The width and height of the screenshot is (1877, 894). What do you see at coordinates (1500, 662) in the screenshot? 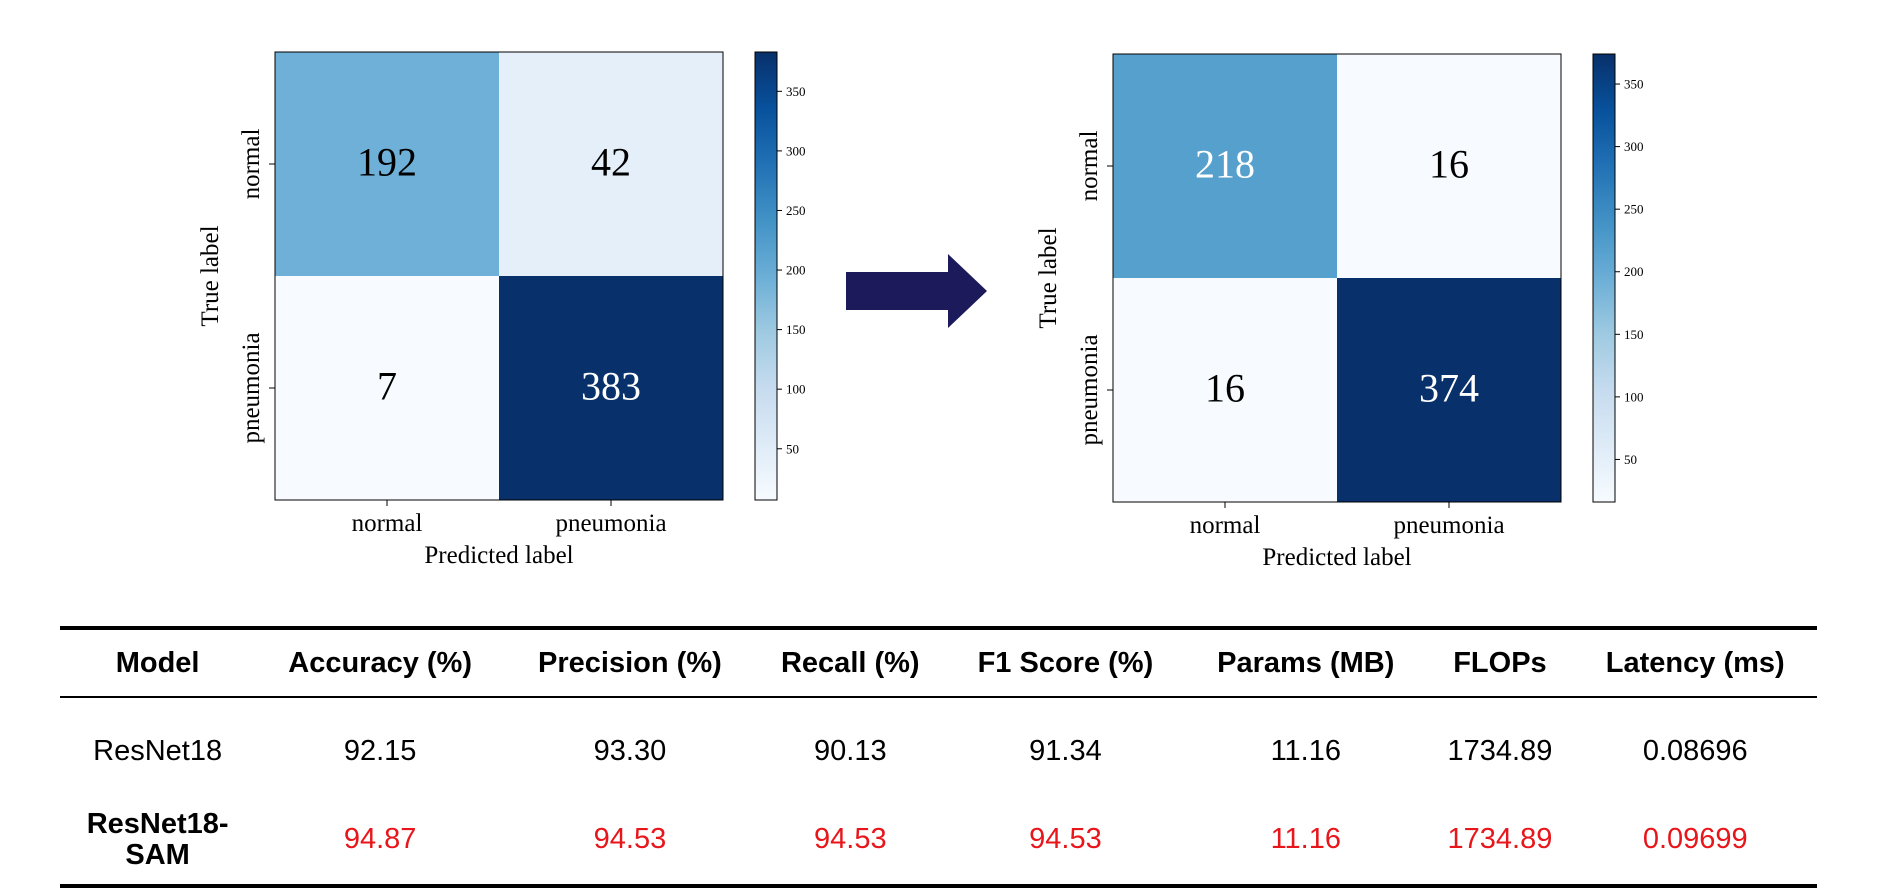
I see `column-header: FLOPs` at bounding box center [1500, 662].